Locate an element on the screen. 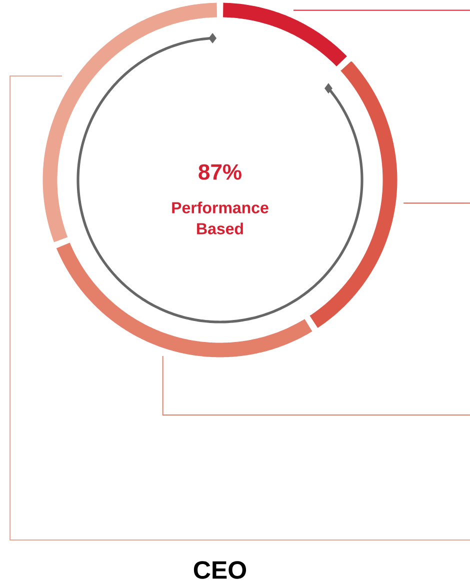 This screenshot has height=586, width=470. text: 87% is located at coordinates (220, 172).